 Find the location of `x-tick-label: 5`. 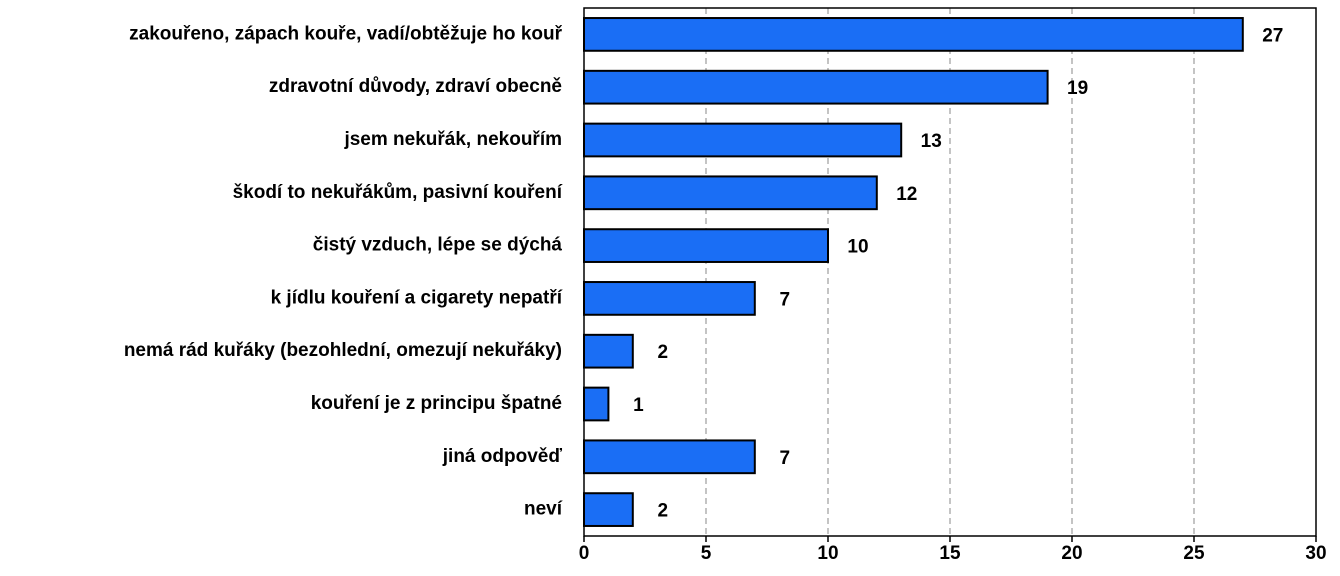

x-tick-label: 5 is located at coordinates (706, 553).